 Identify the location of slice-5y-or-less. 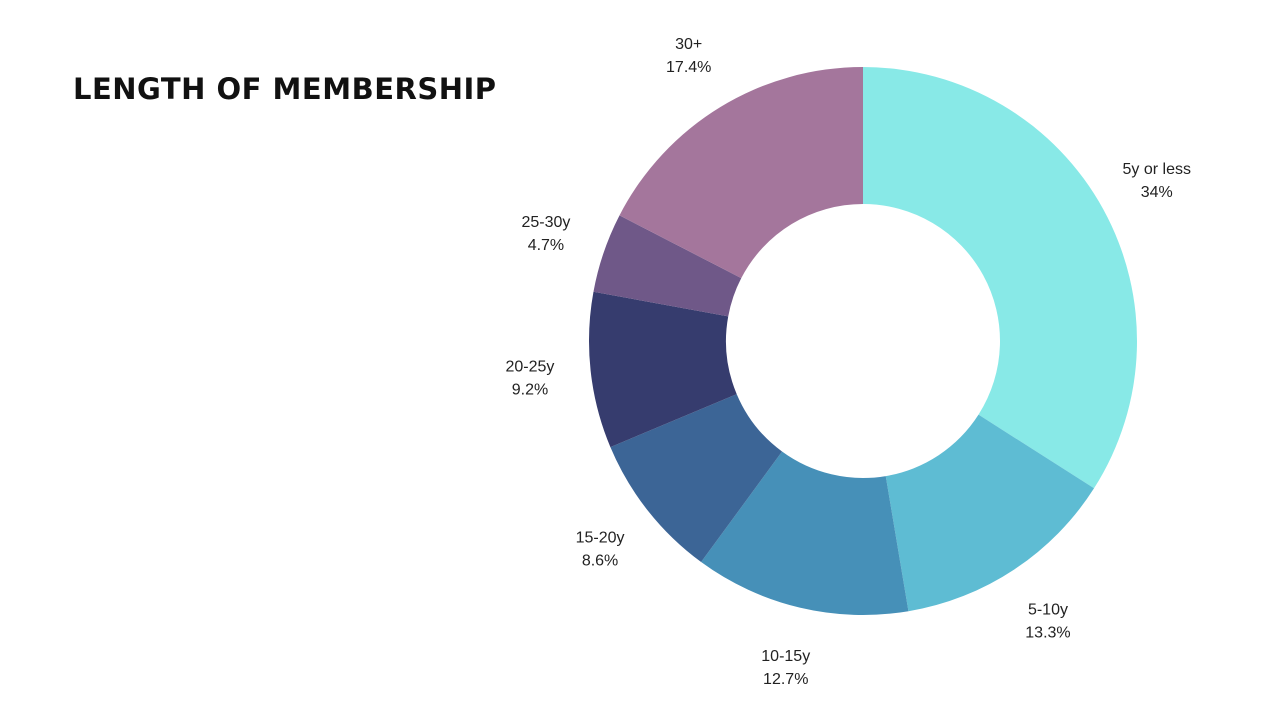
(1000, 278).